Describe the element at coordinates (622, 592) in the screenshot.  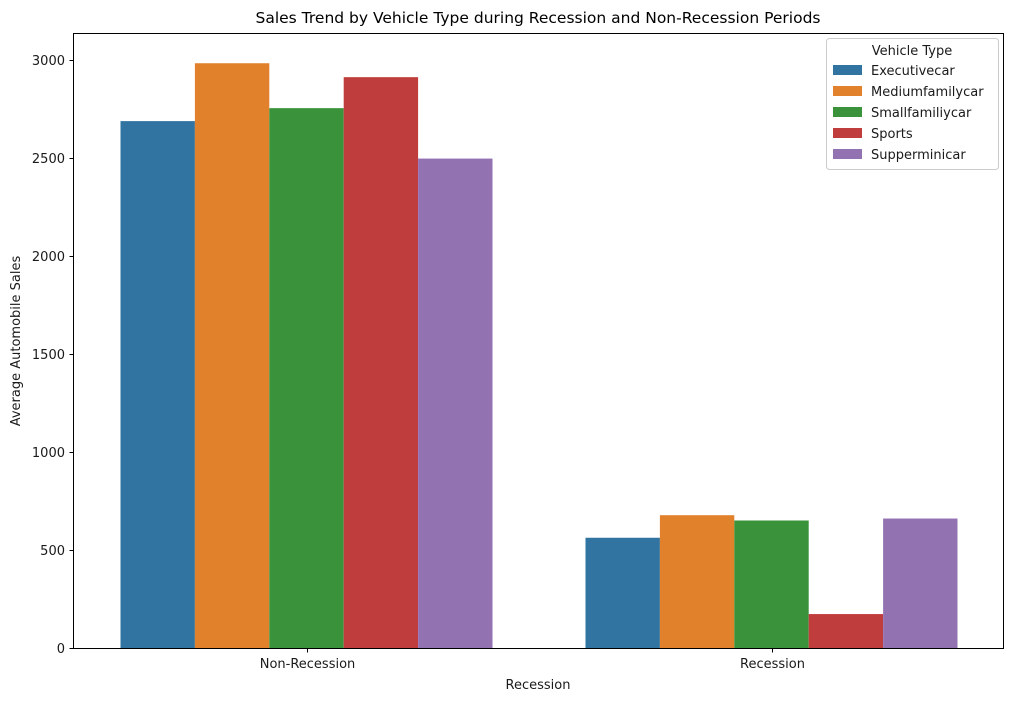
I see `bar-executivecar-recession` at that location.